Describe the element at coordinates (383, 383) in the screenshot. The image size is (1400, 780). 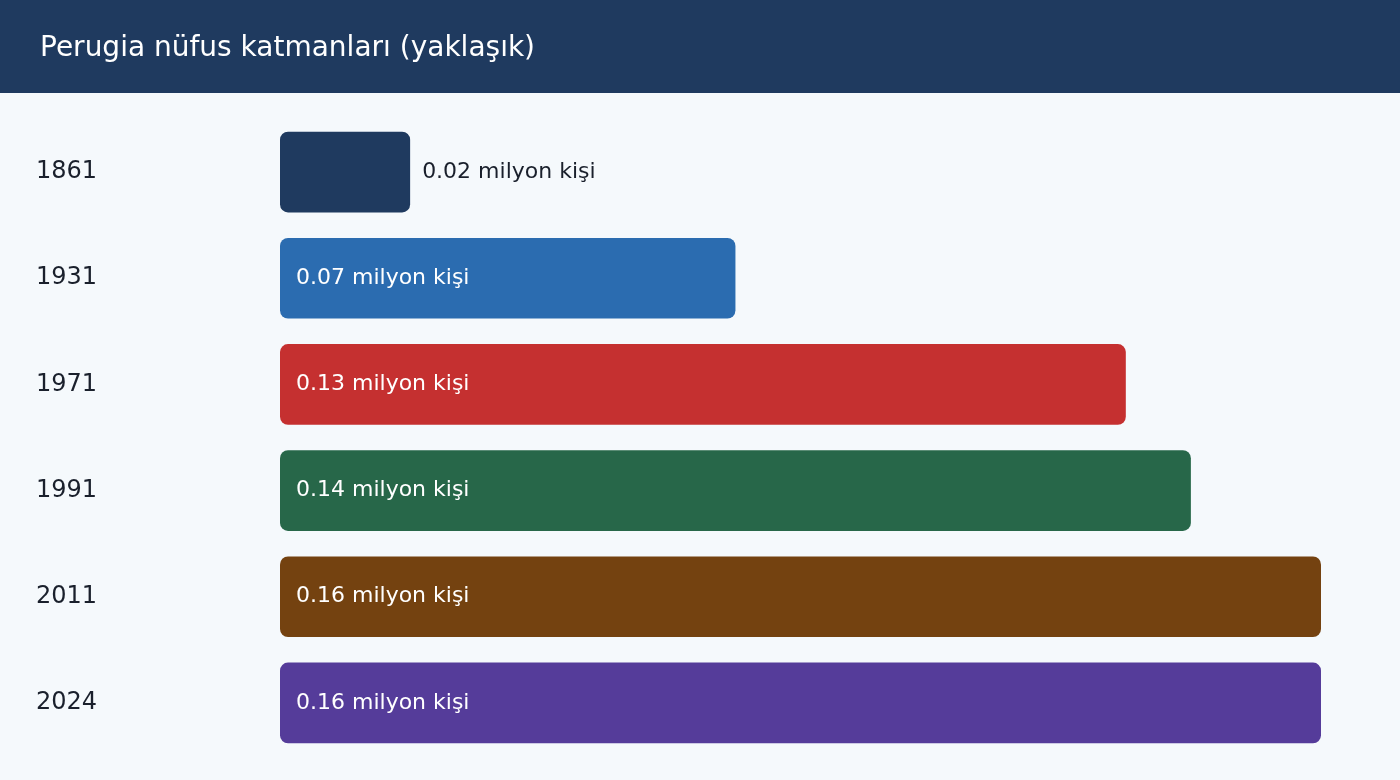
I see `data-label: 0.13 milyon kişi` at that location.